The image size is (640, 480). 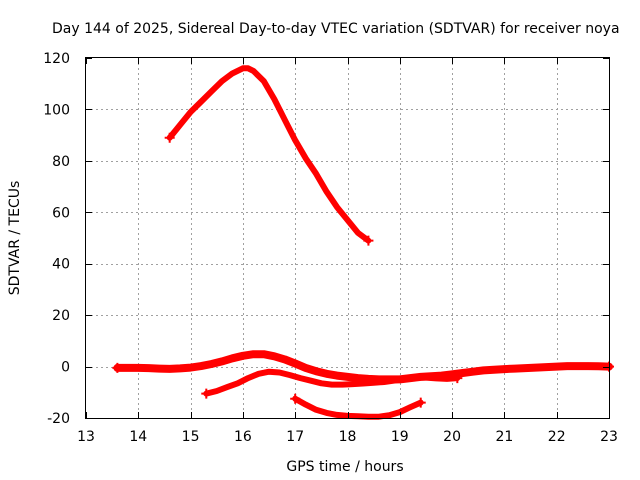 What do you see at coordinates (56, 110) in the screenshot?
I see `y-tick-label: 100` at bounding box center [56, 110].